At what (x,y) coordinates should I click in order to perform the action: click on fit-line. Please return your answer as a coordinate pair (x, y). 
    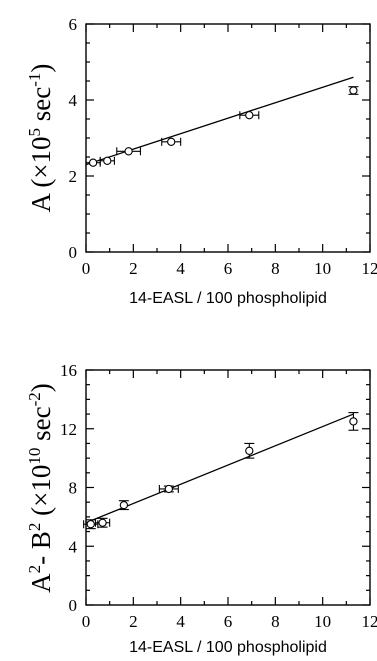
    Looking at the image, I should click on (219, 468).